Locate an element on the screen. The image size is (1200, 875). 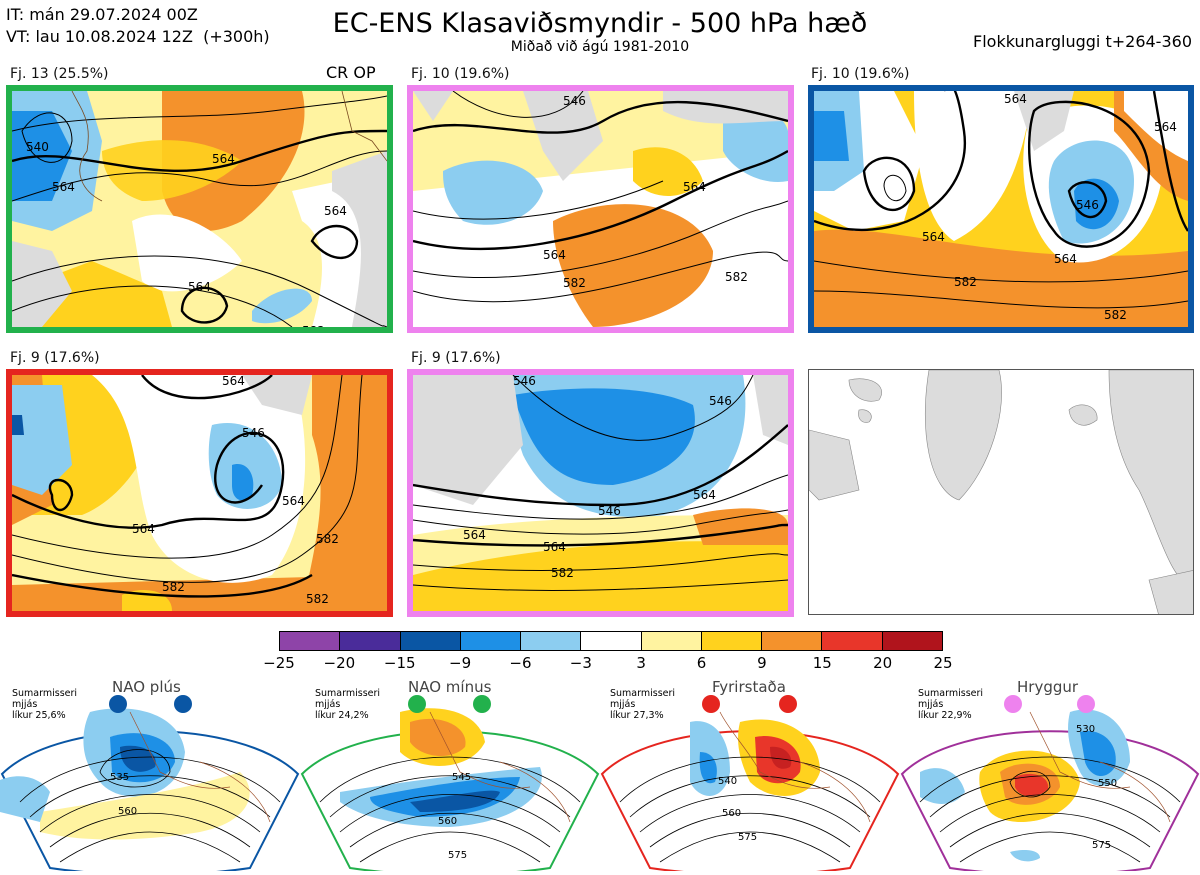
cluster-5-label: Fj. 9 (17.6%) is located at coordinates (456, 358).